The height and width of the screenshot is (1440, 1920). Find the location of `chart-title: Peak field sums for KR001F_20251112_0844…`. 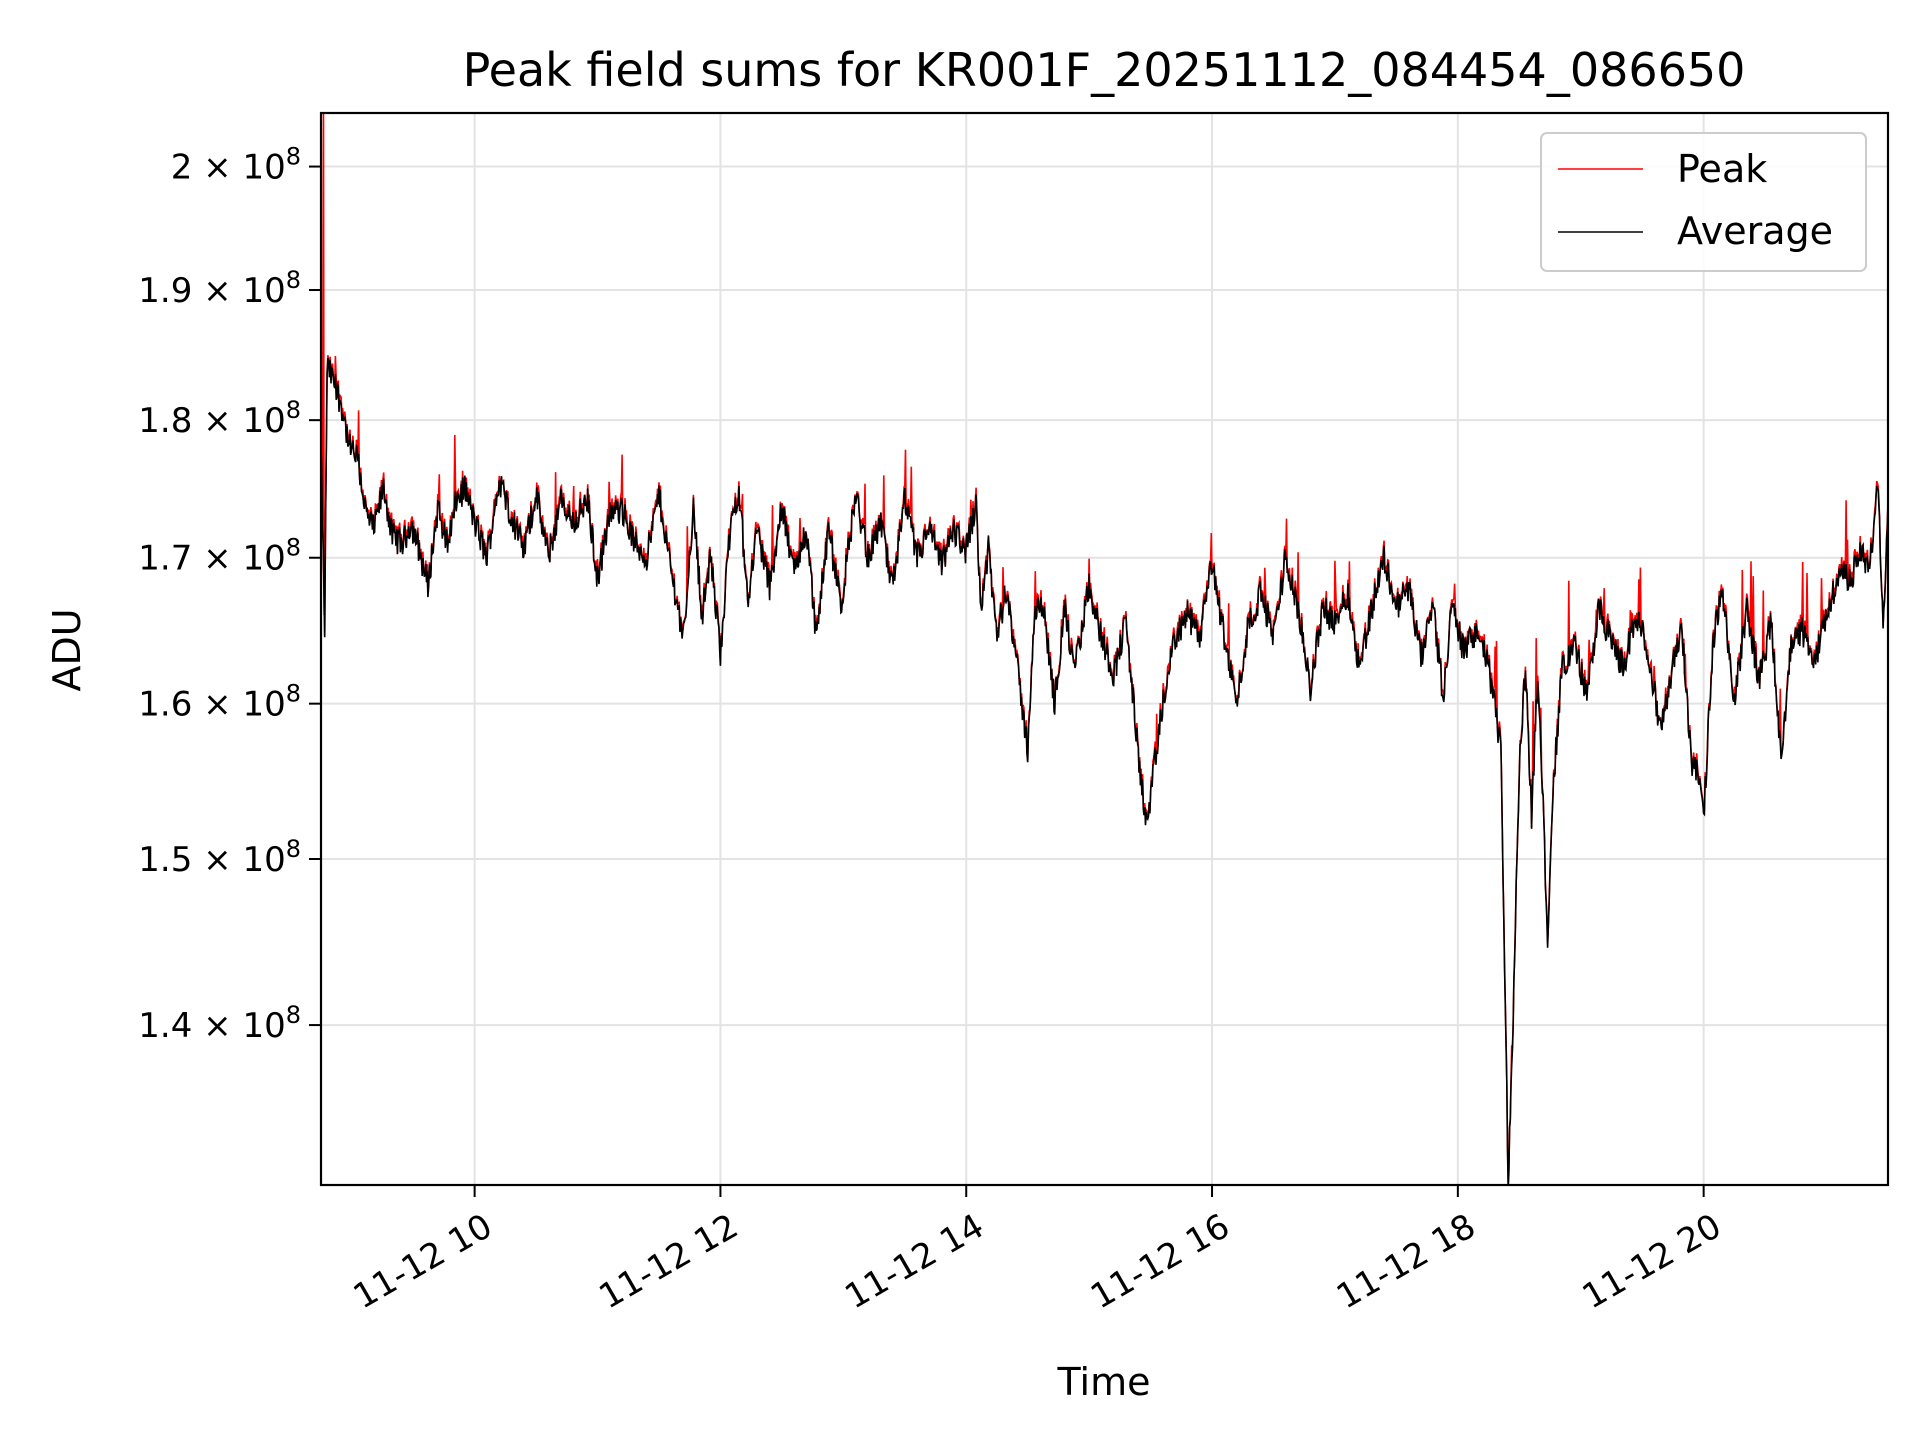

chart-title: Peak field sums for KR001F_20251112_0844… is located at coordinates (1104, 70).